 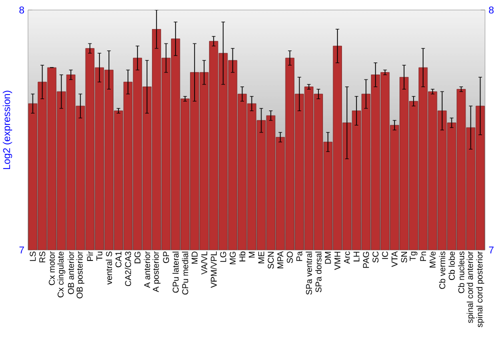 I want to click on x-tick-label: GP, so click(x=166, y=258).